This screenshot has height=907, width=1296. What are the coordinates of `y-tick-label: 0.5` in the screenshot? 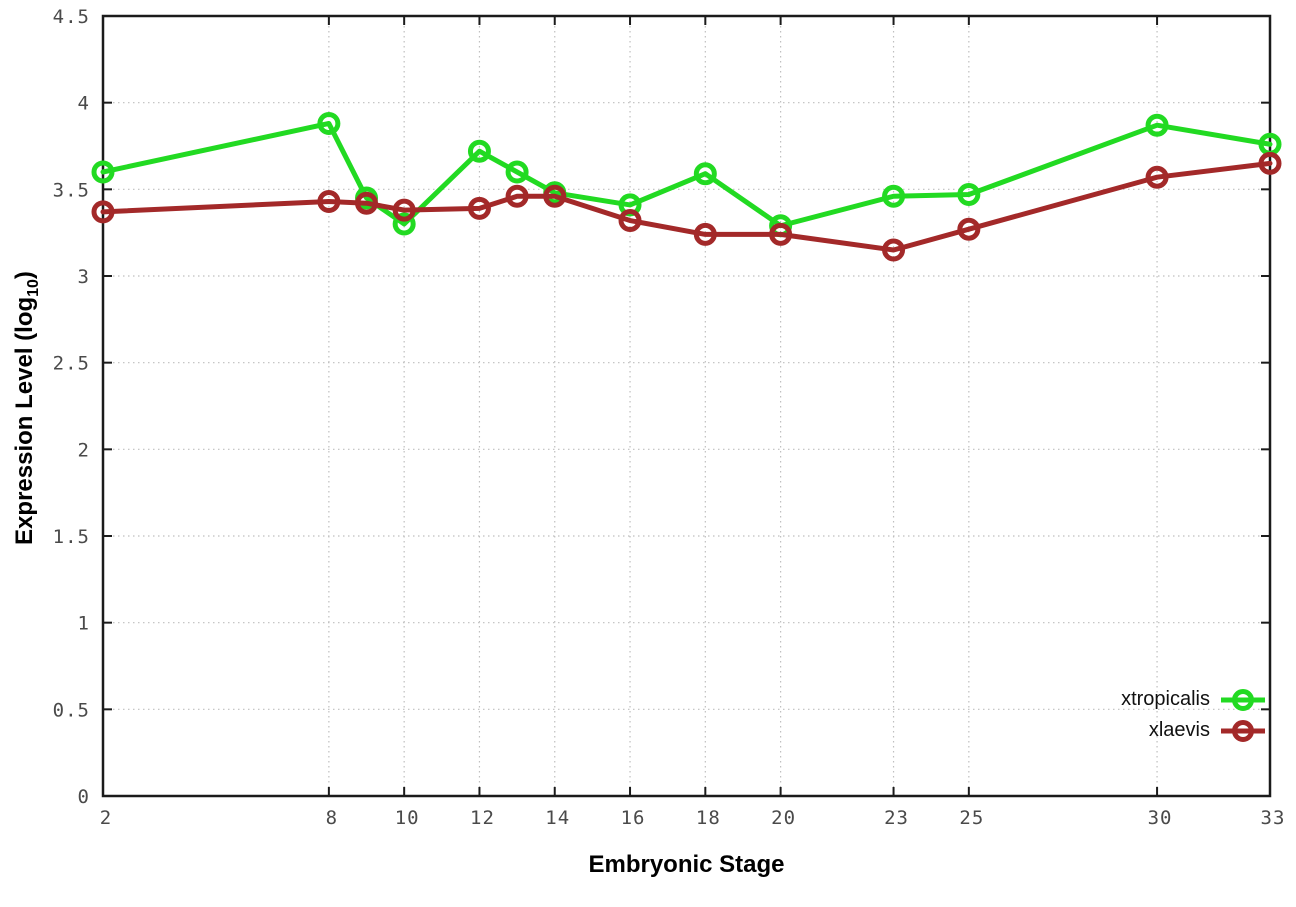 It's located at (71, 710).